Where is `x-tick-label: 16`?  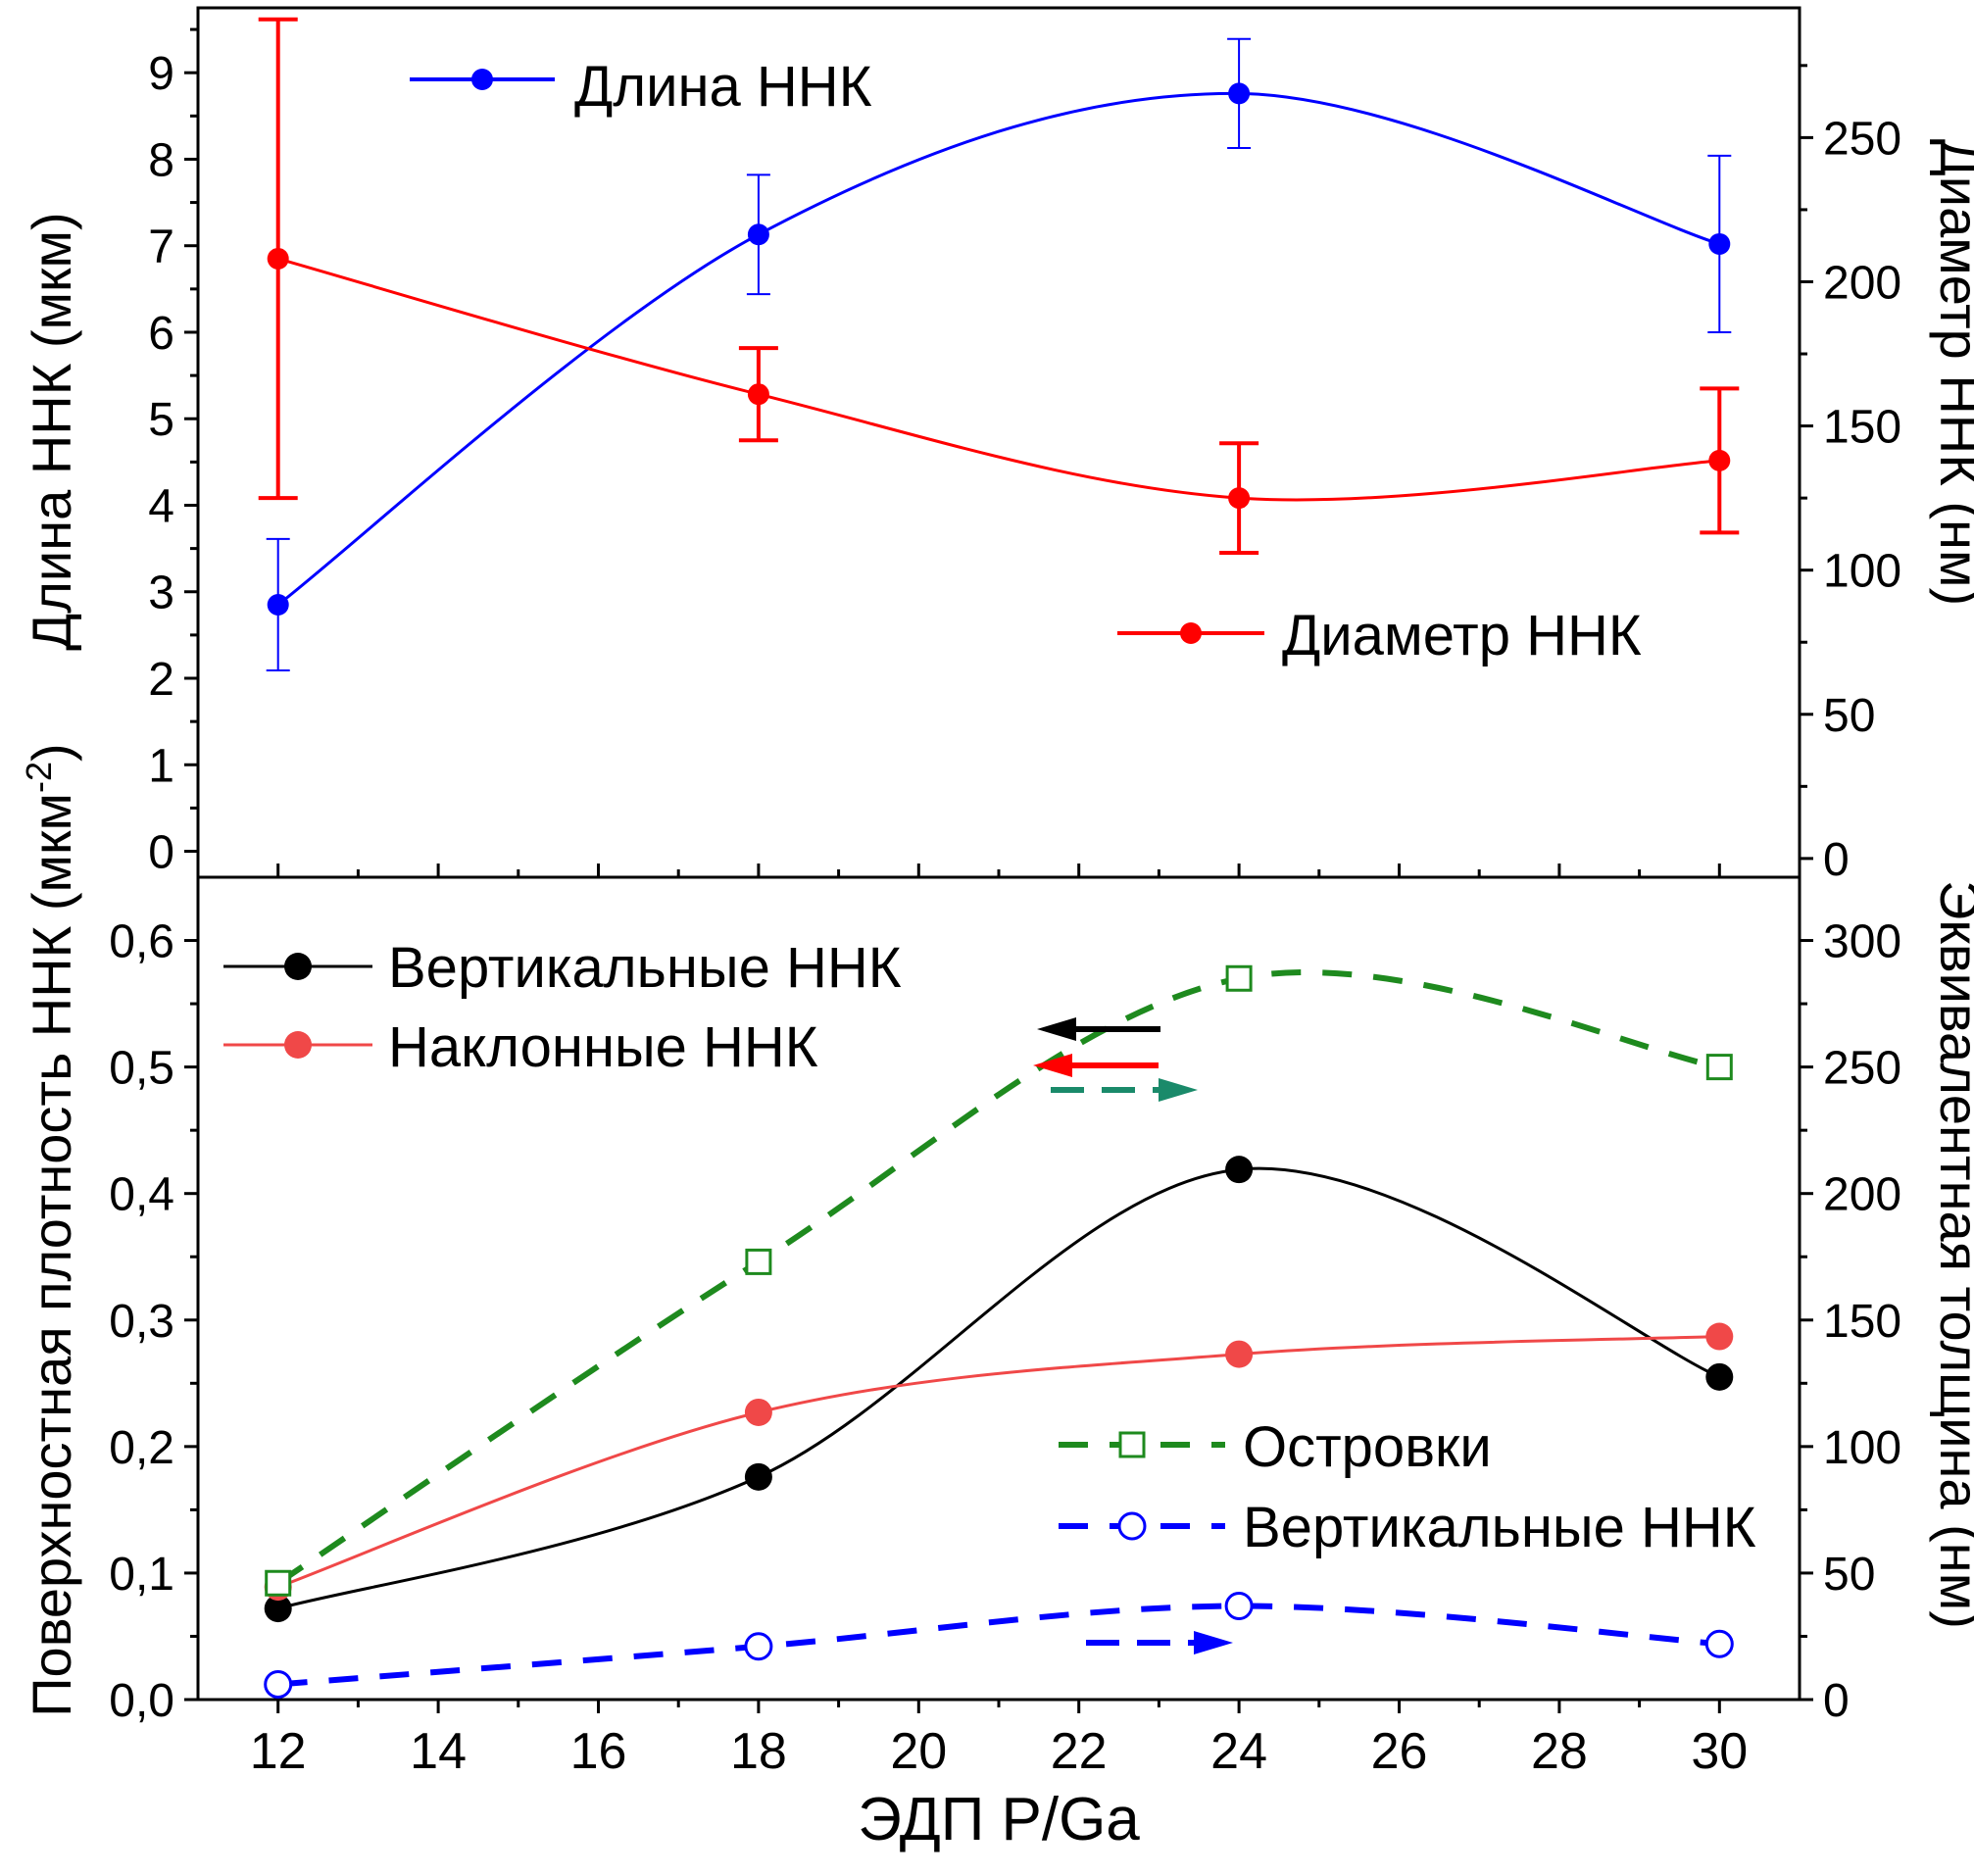
x-tick-label: 16 is located at coordinates (598, 1751).